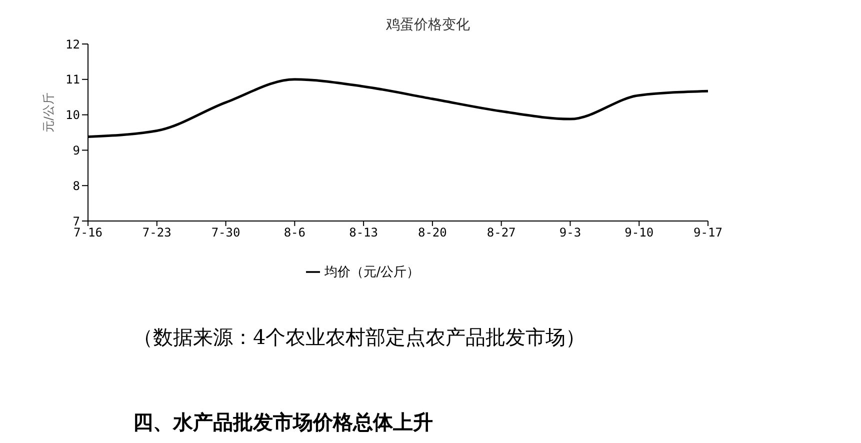 This screenshot has height=443, width=861. Describe the element at coordinates (225, 233) in the screenshot. I see `x-tick-label: 7-30` at that location.